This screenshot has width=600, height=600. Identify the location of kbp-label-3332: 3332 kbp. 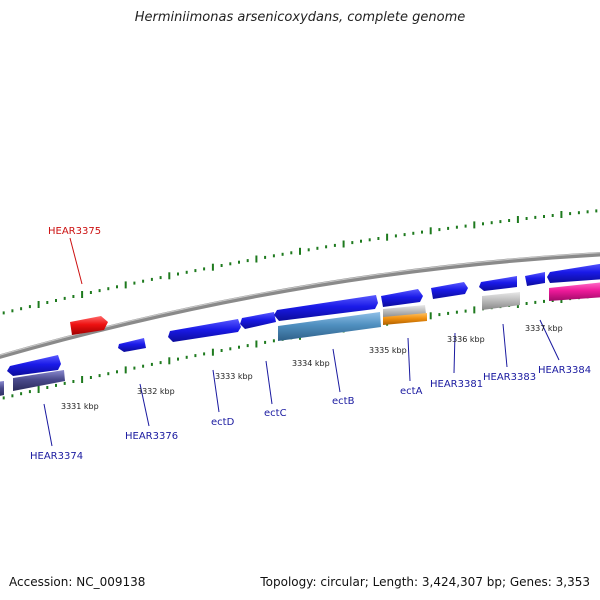
(156, 391).